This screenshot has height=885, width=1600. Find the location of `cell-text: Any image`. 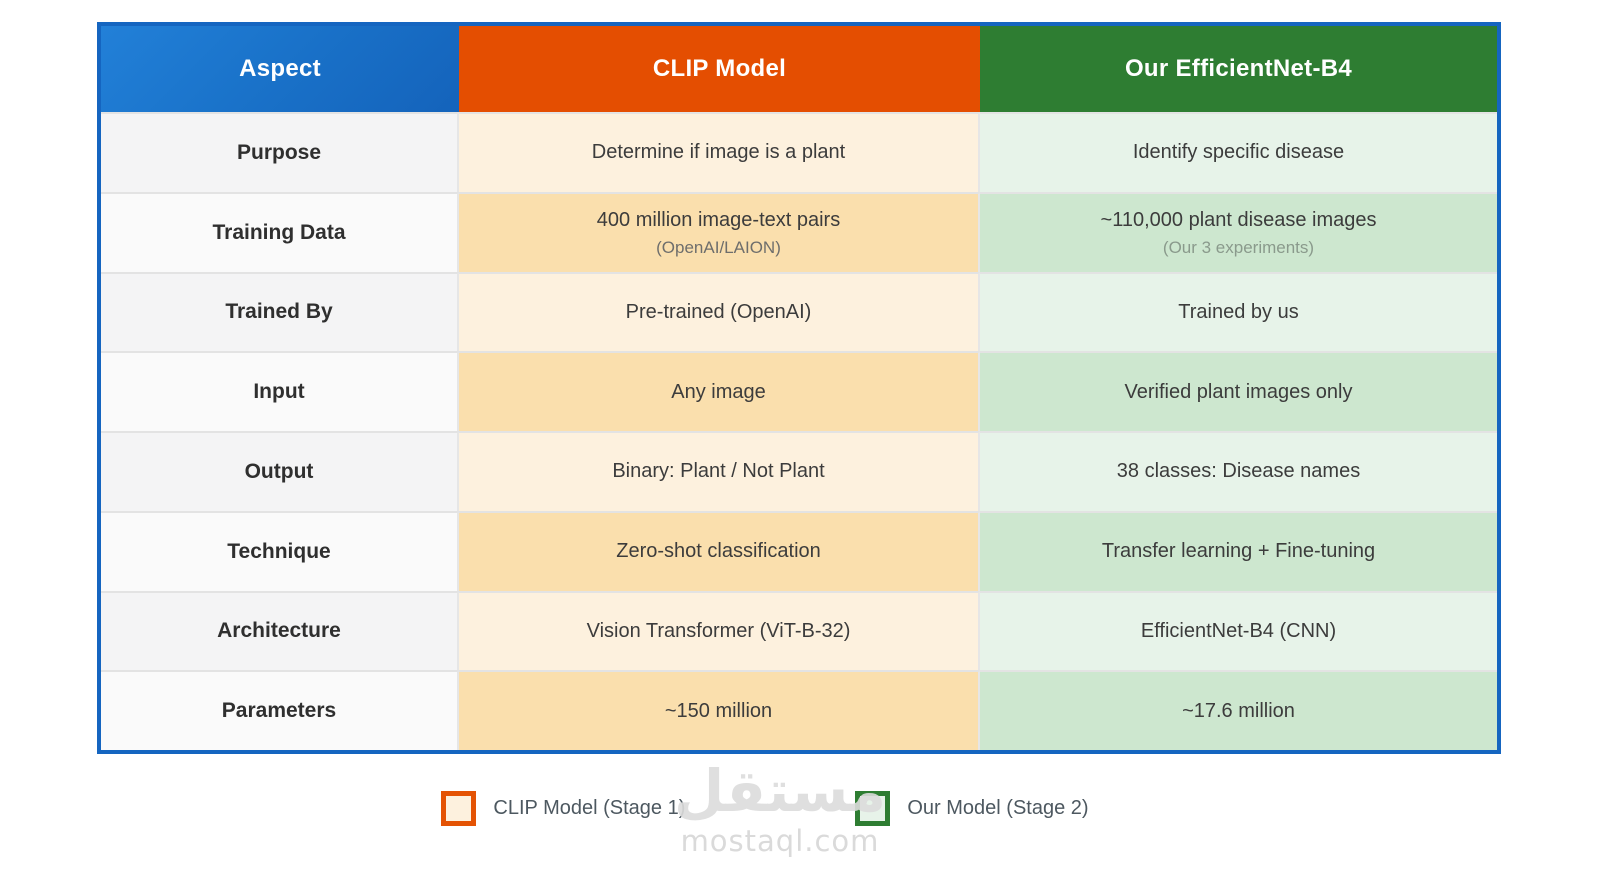

cell-text: Any image is located at coordinates (718, 391).